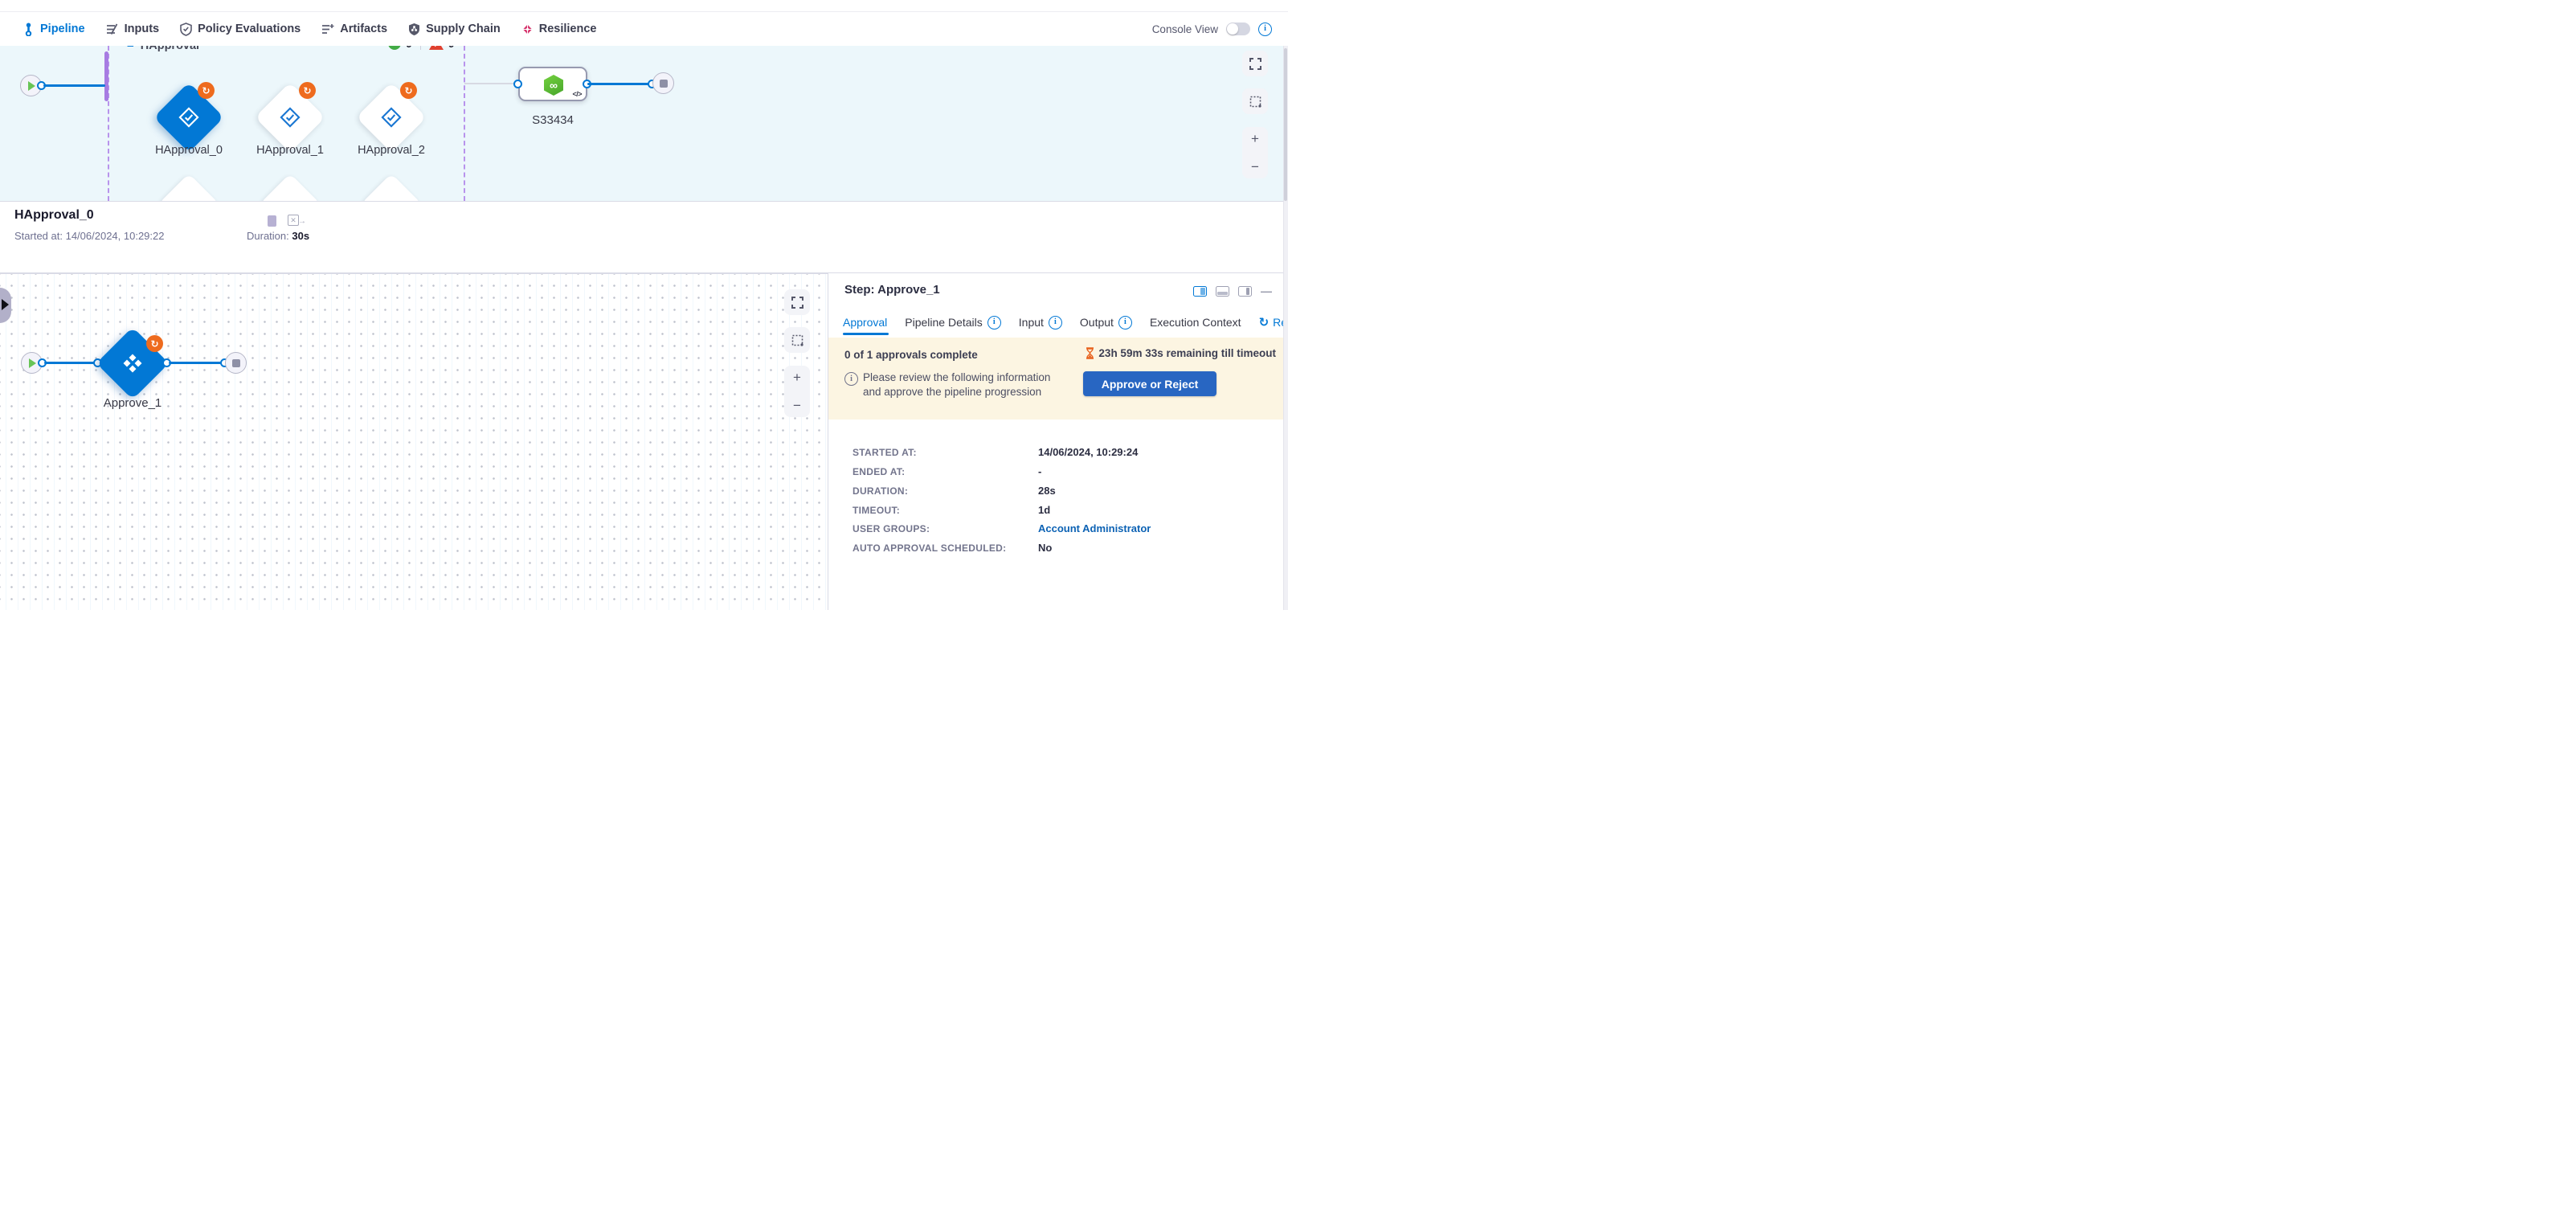 This screenshot has height=1220, width=2576. What do you see at coordinates (877, 510) in the screenshot?
I see `detail-label: TIMEOUT:` at bounding box center [877, 510].